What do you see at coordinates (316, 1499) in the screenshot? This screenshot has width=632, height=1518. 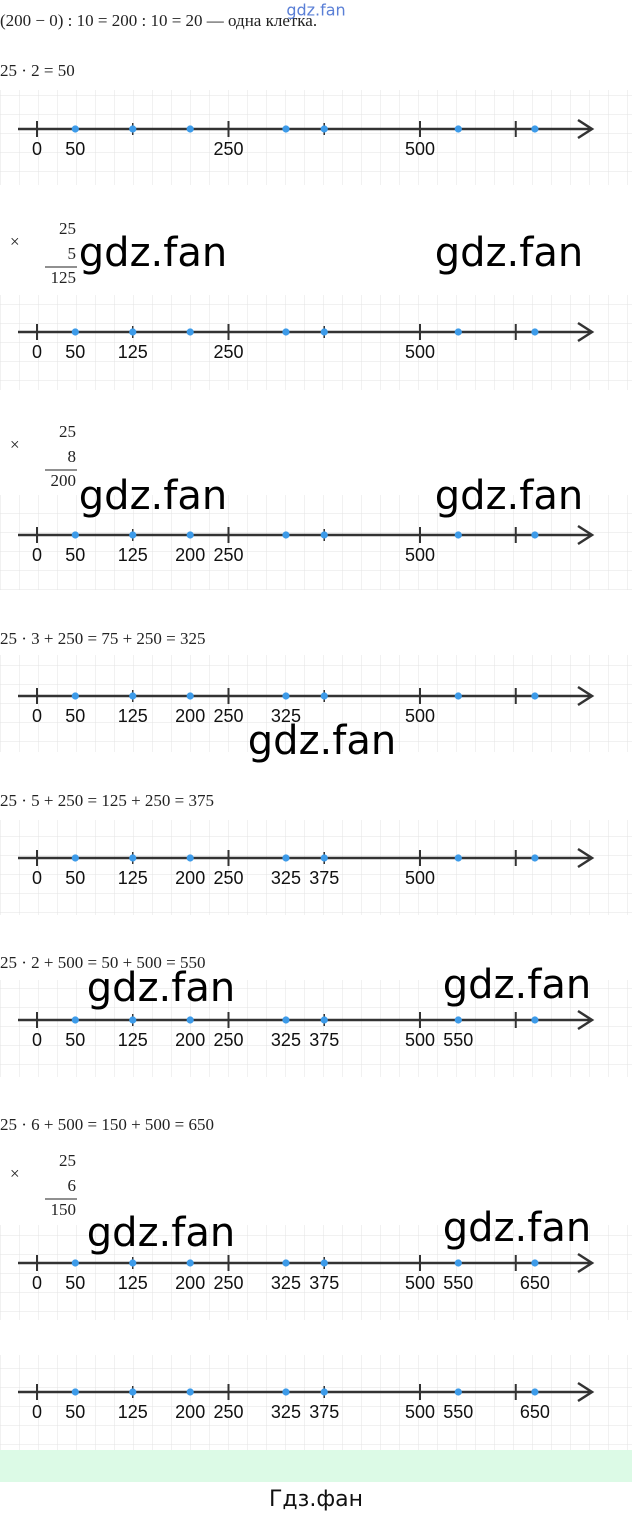 I see `footer-text: Гдз.фан` at bounding box center [316, 1499].